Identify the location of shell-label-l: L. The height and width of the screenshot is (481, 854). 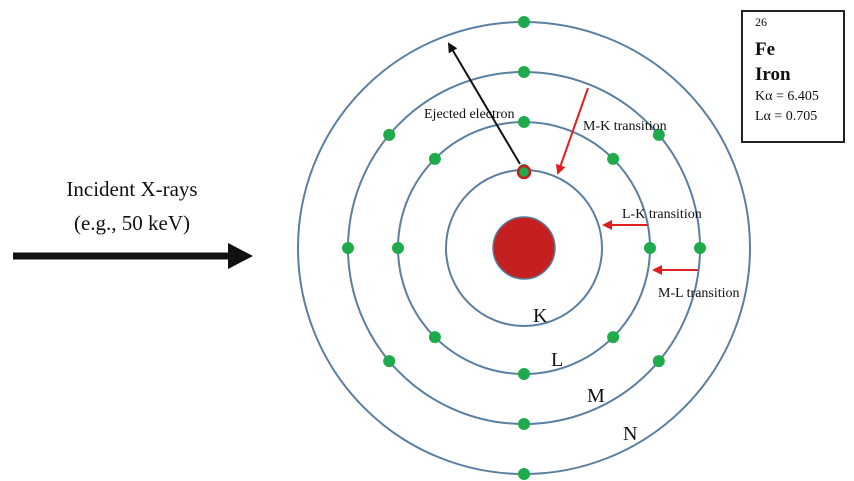
(557, 360).